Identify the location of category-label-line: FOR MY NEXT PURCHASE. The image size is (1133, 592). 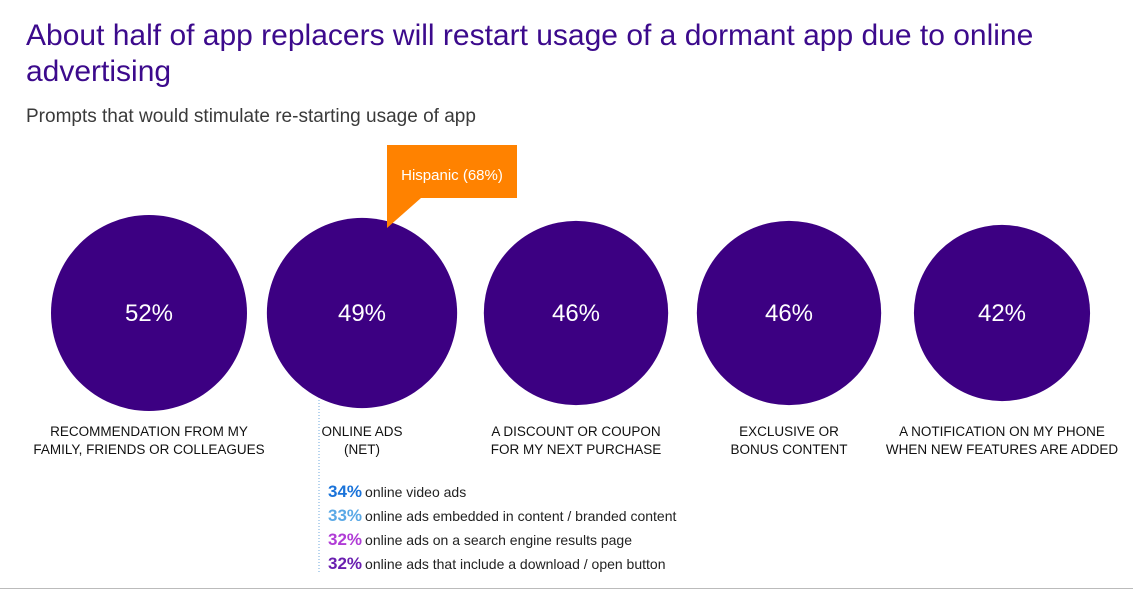
(576, 449).